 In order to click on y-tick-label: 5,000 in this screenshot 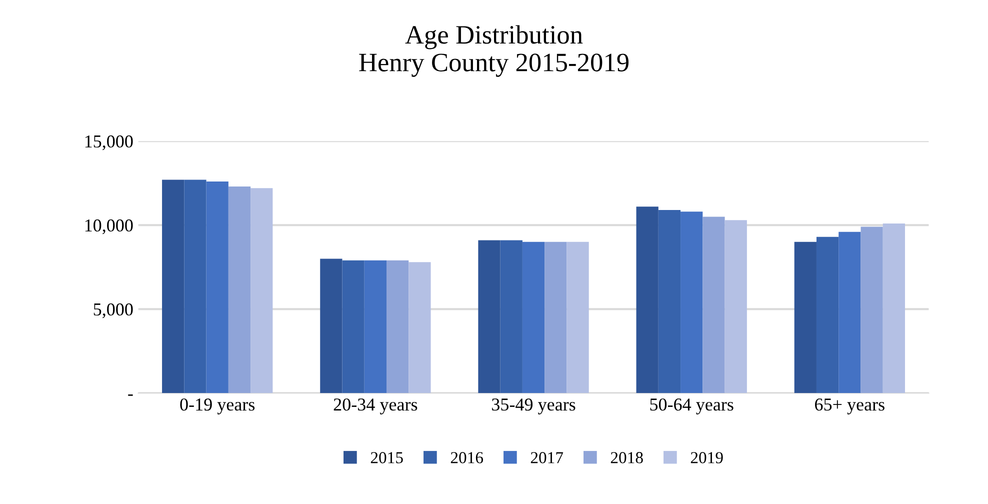, I will do `click(113, 310)`.